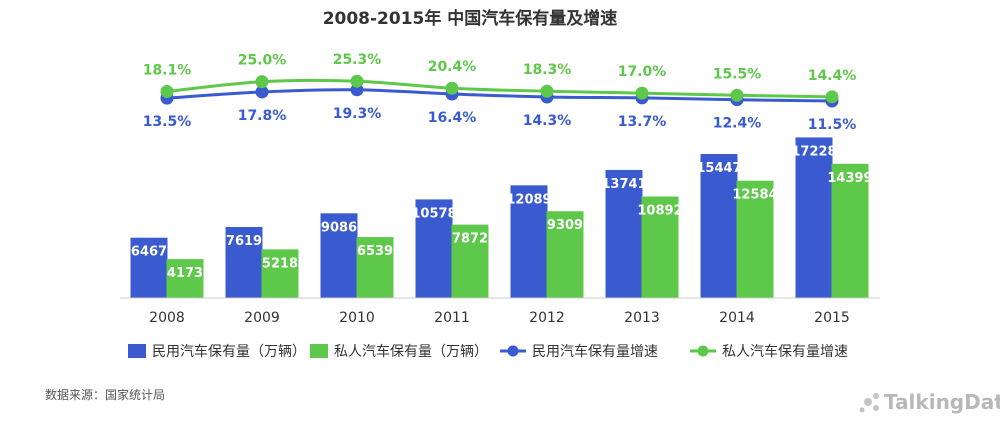 The width and height of the screenshot is (1000, 436). I want to click on x-tick-2012: 2012, so click(547, 318).